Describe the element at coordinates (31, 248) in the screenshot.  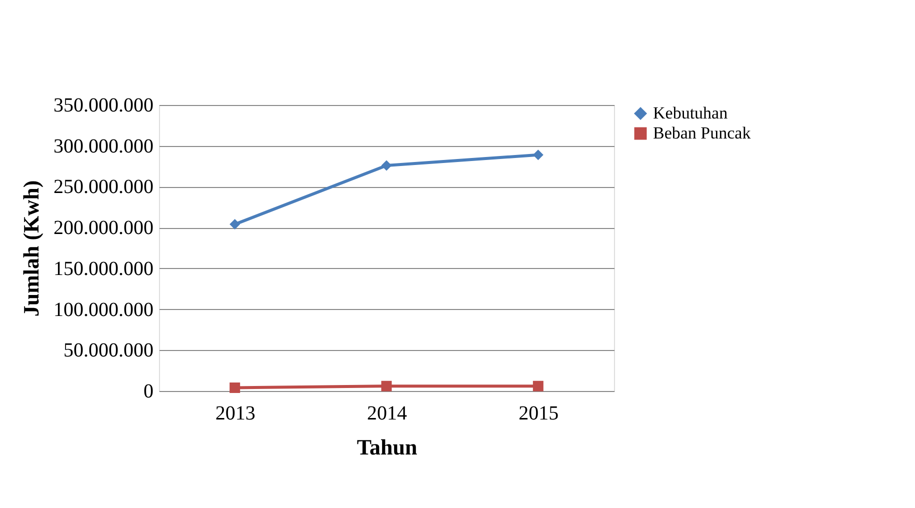
I see `y-axis-title: Jumlah (Kwh)` at that location.